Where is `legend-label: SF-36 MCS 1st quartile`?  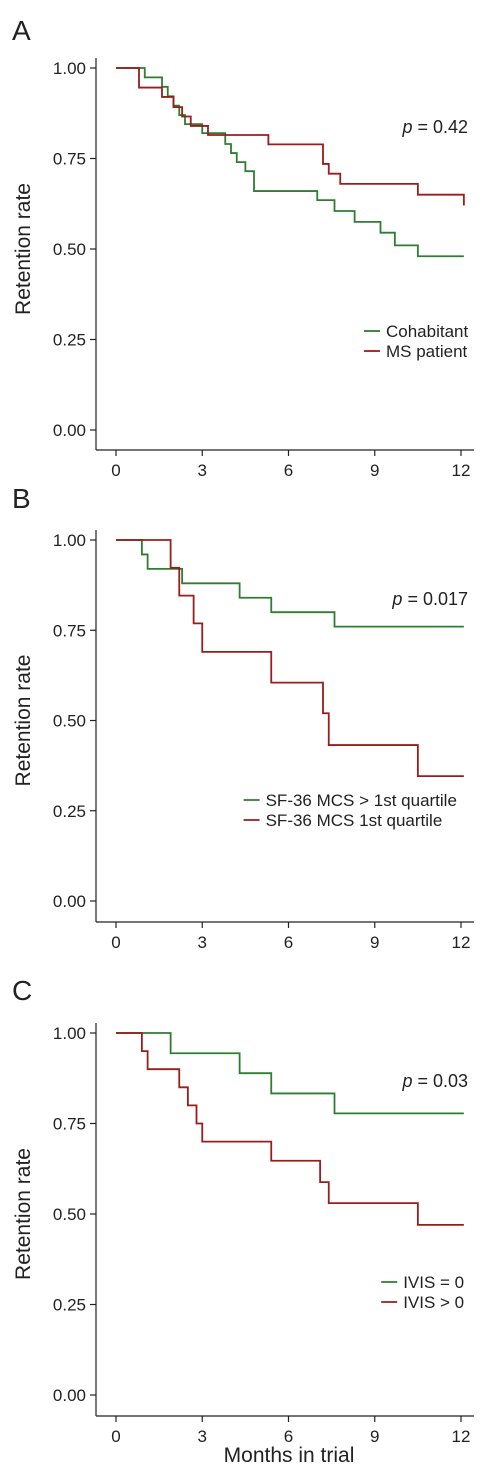
legend-label: SF-36 MCS 1st quartile is located at coordinates (354, 820).